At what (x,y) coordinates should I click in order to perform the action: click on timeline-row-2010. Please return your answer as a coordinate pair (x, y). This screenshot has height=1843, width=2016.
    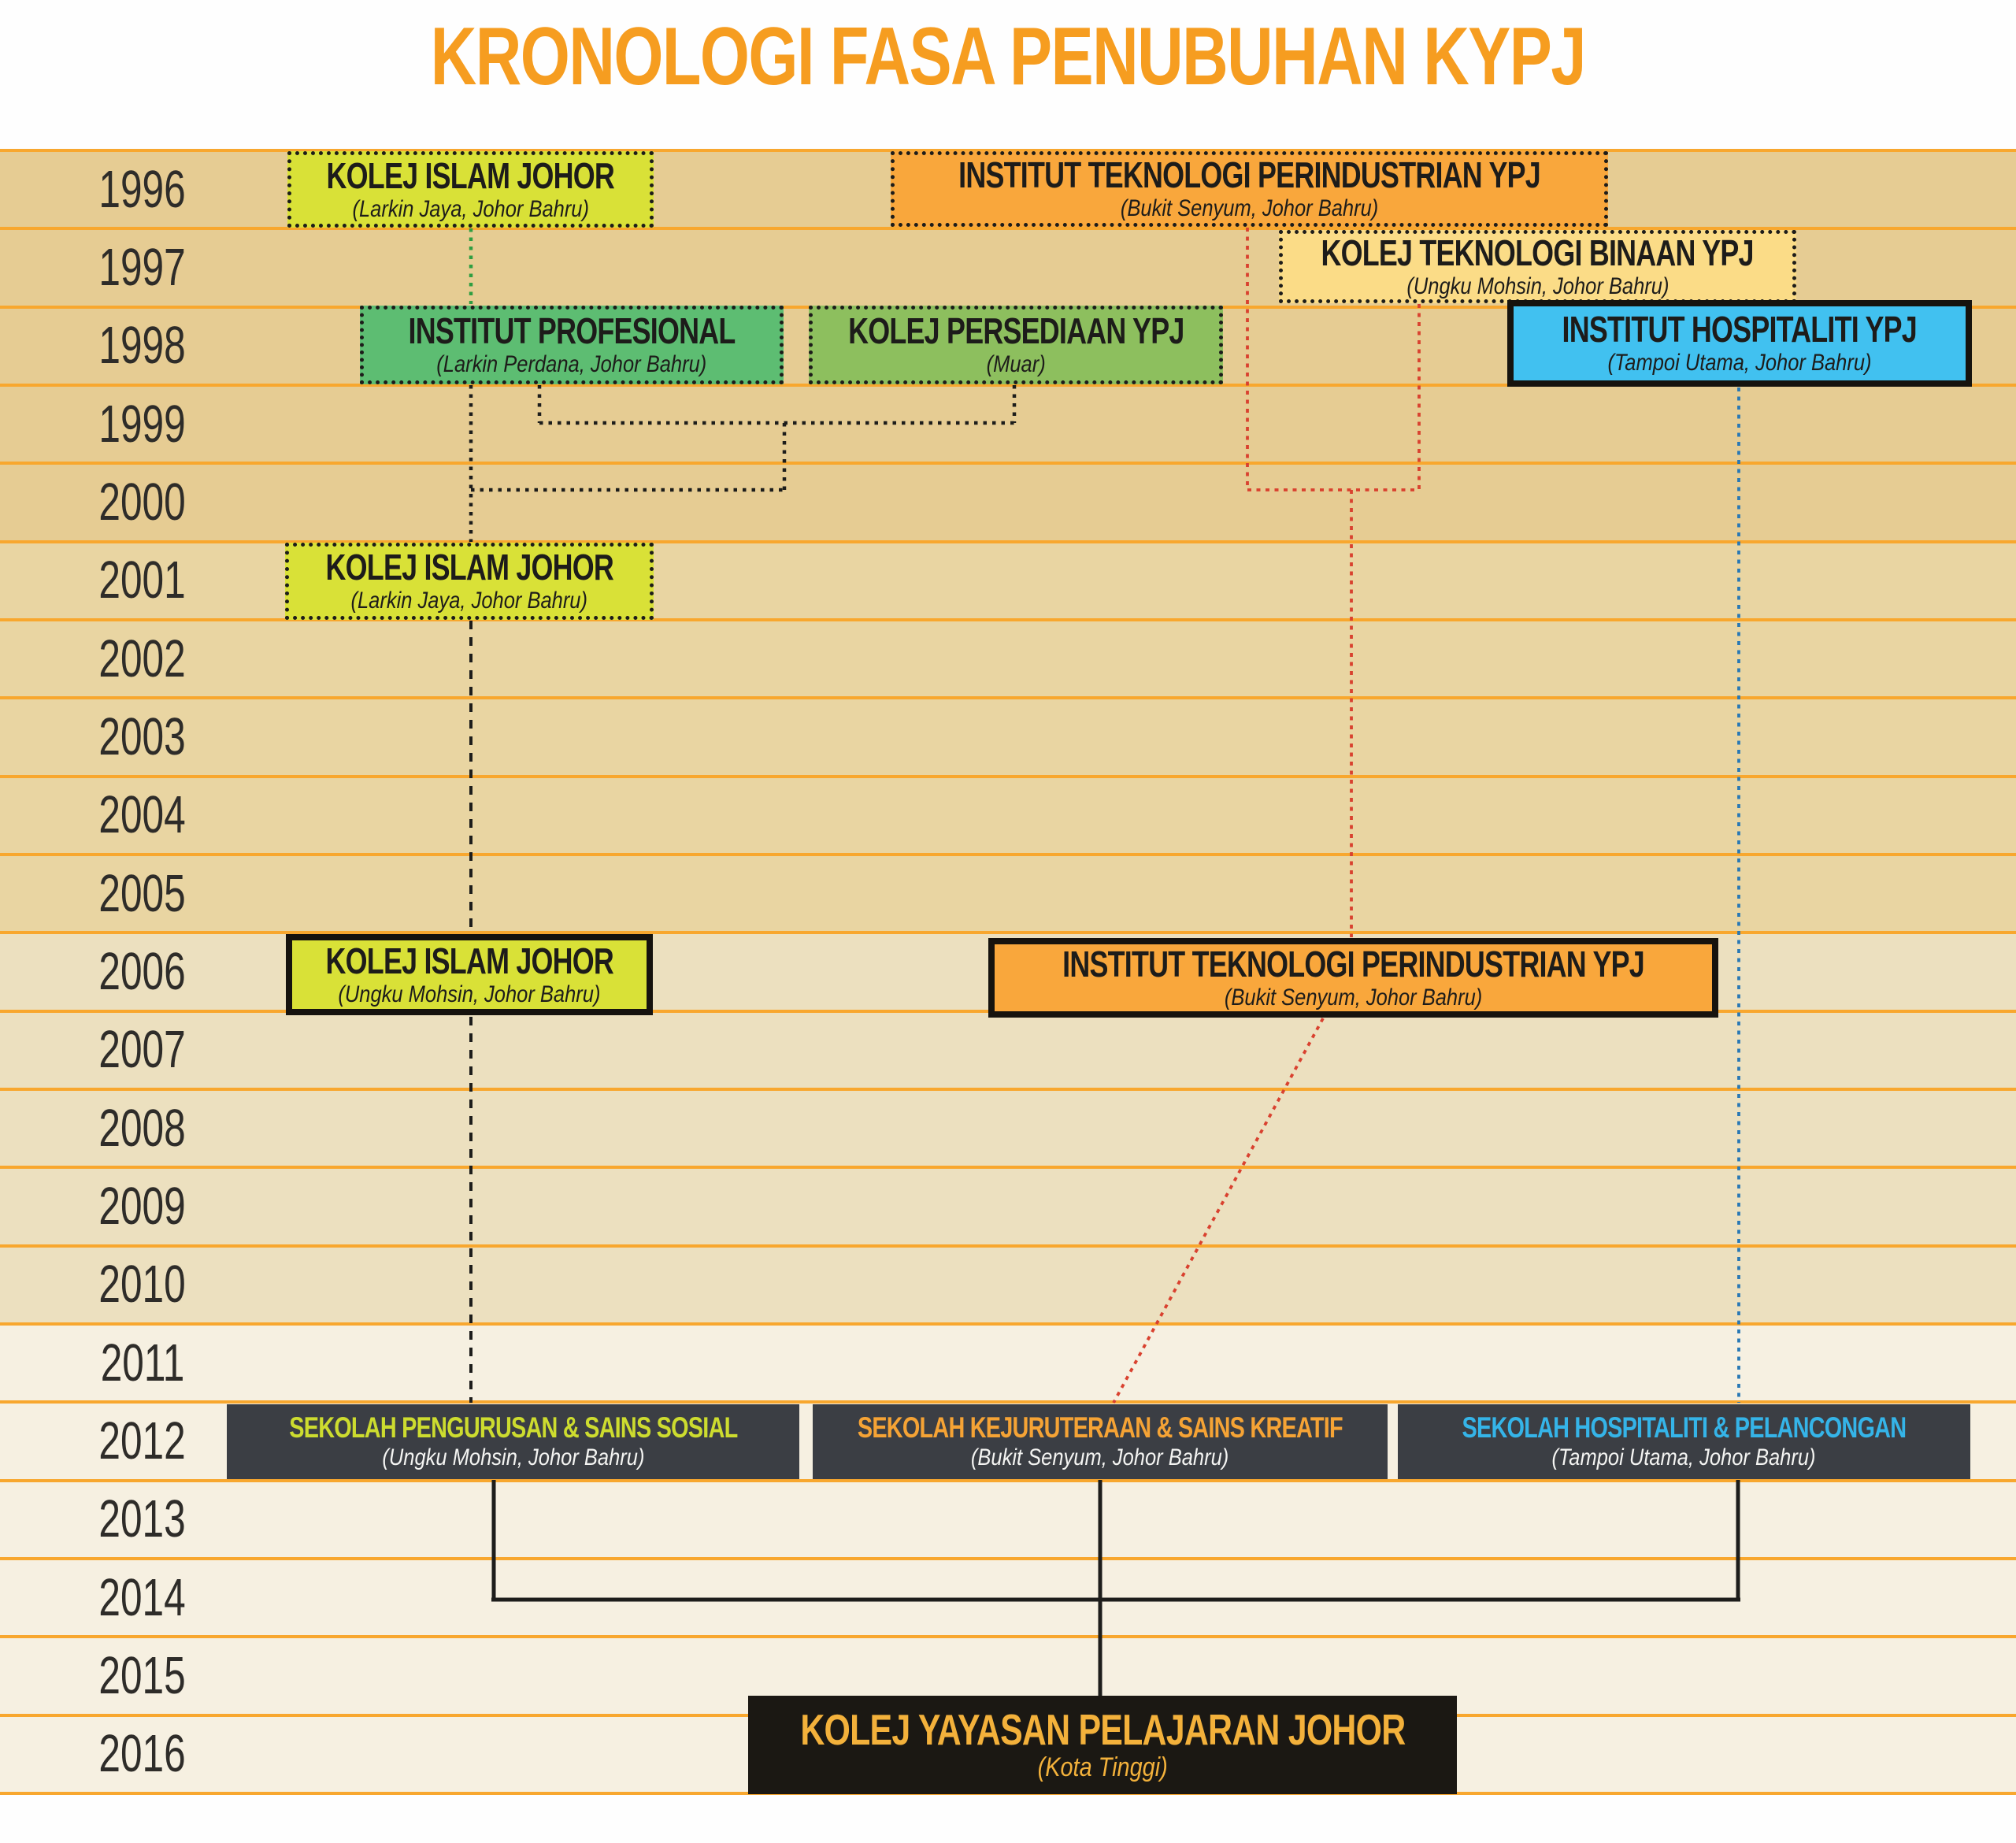
    Looking at the image, I should click on (1008, 1284).